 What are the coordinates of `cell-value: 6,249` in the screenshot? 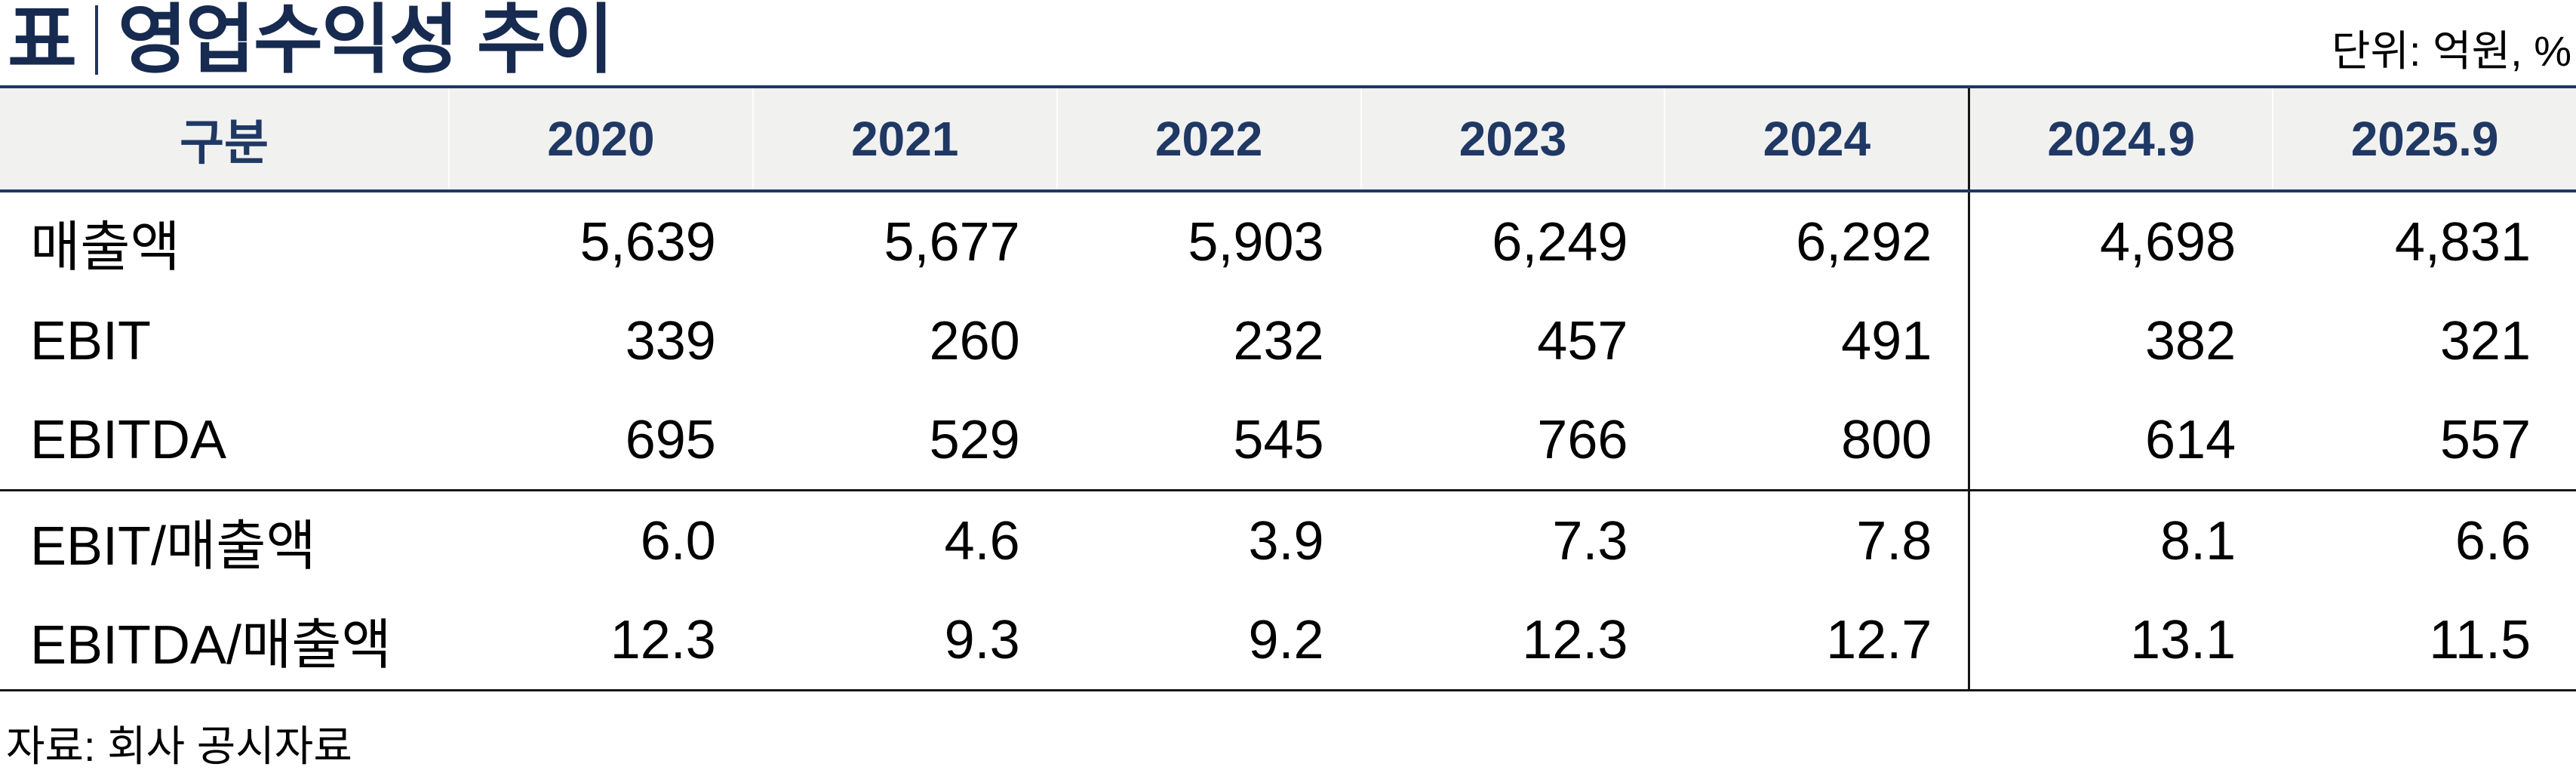 It's located at (1560, 241).